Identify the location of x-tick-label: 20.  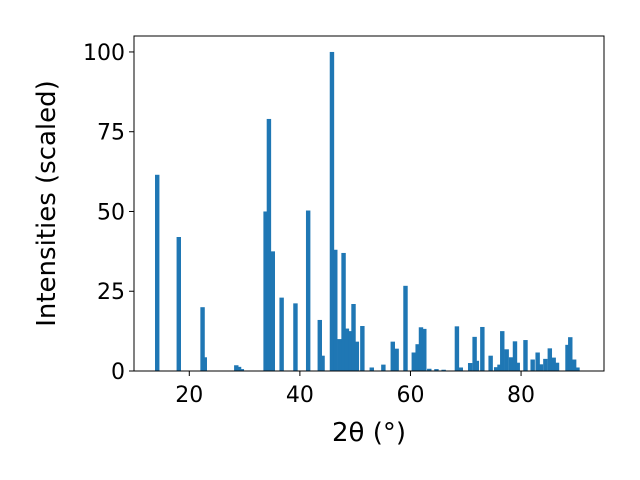
(189, 395).